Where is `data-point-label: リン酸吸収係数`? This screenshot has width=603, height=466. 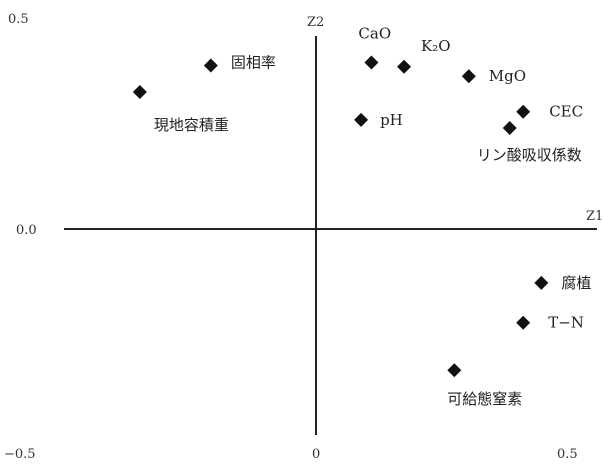 data-point-label: リン酸吸収係数 is located at coordinates (529, 155).